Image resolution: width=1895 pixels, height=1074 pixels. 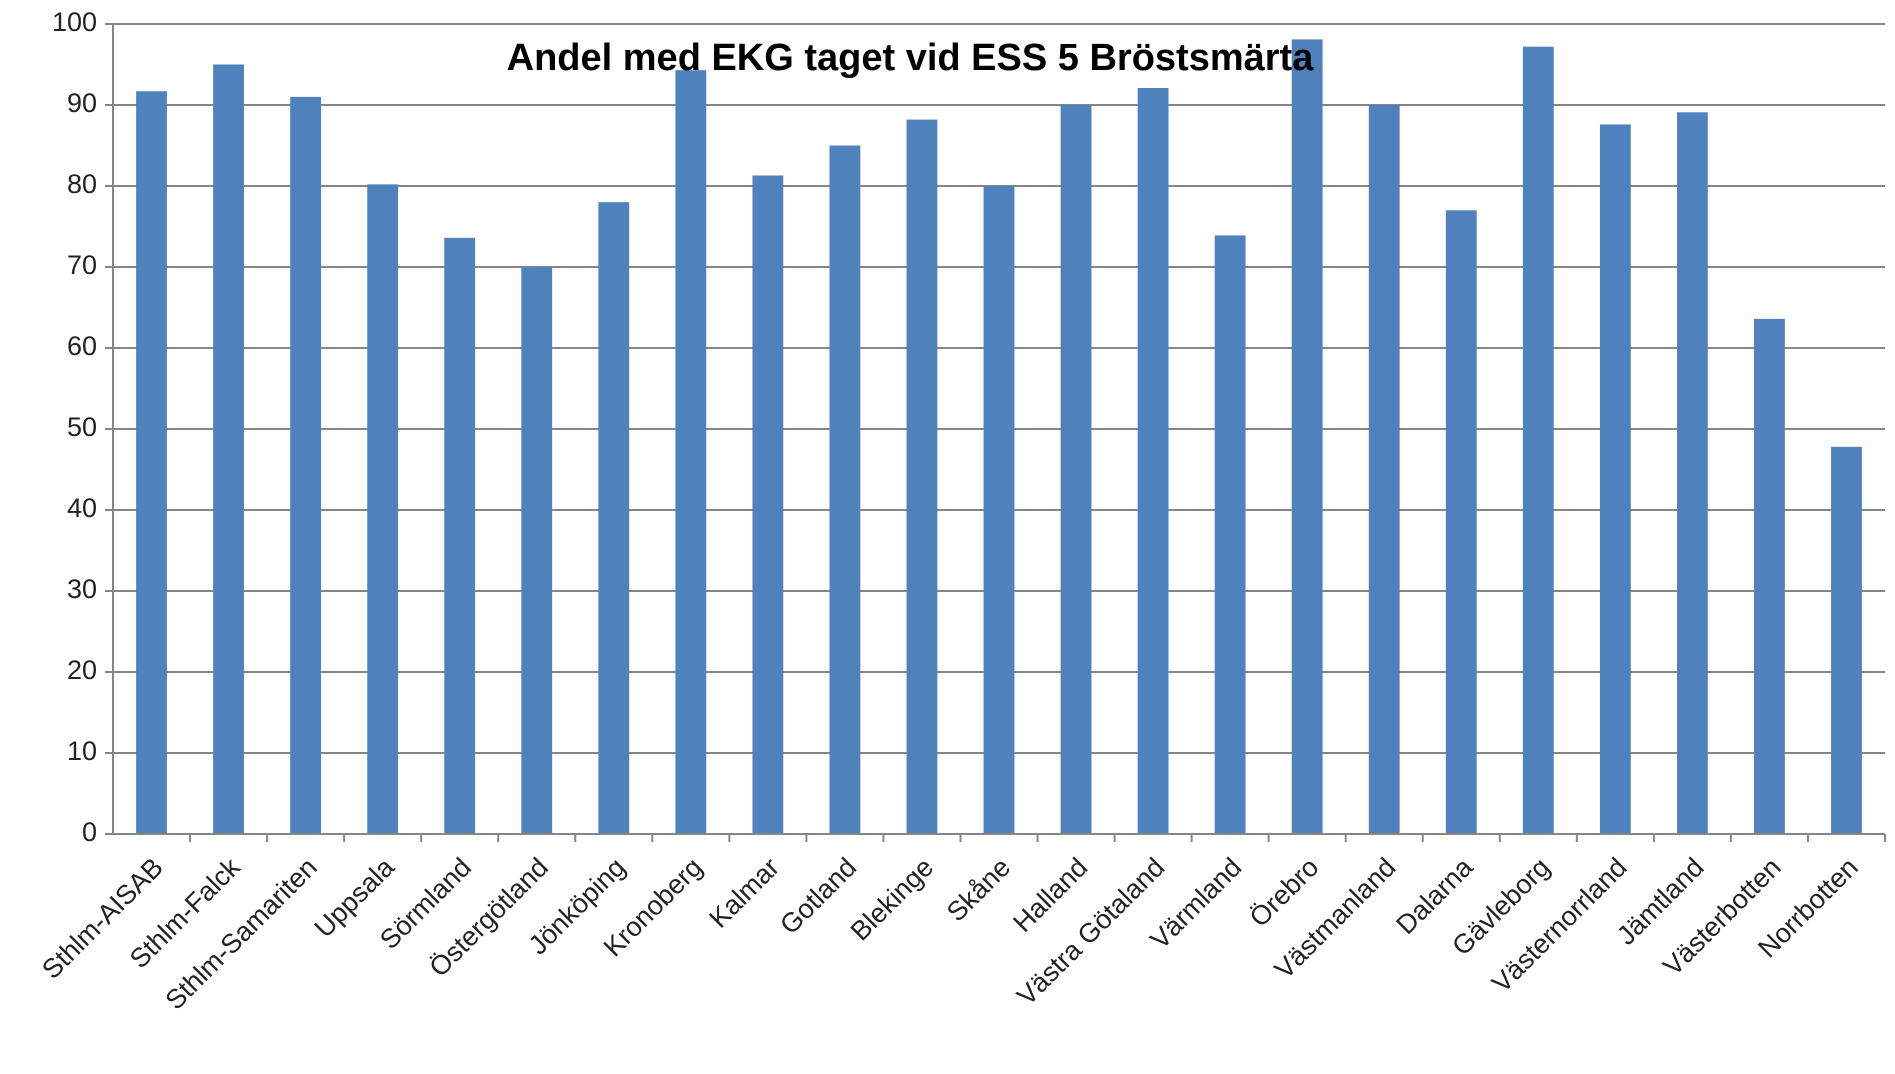 What do you see at coordinates (82, 265) in the screenshot?
I see `y-tick-label: 70` at bounding box center [82, 265].